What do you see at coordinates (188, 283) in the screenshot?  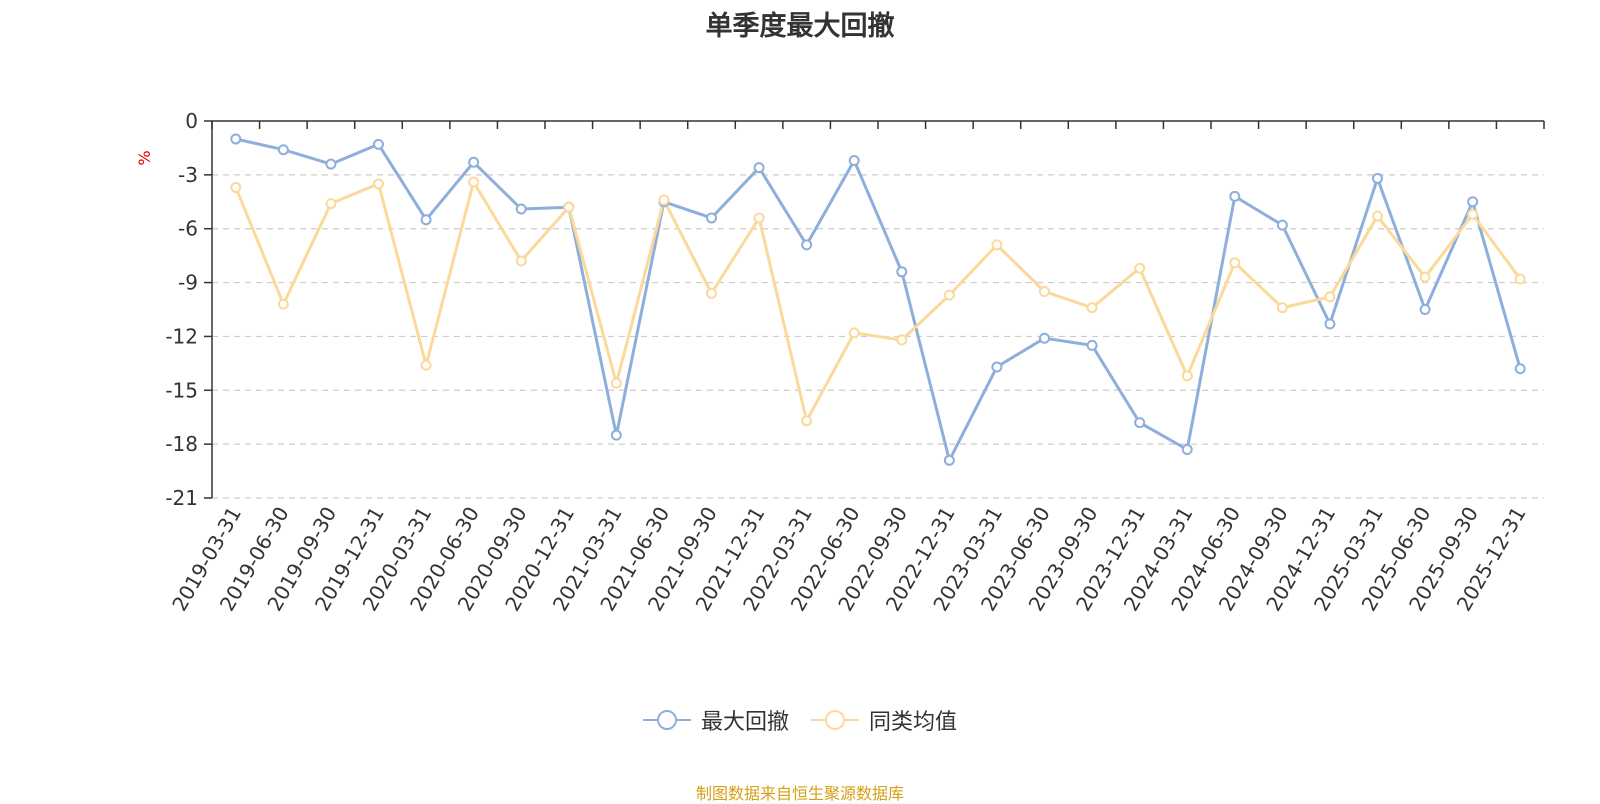 I see `y-tick-label: -9` at bounding box center [188, 283].